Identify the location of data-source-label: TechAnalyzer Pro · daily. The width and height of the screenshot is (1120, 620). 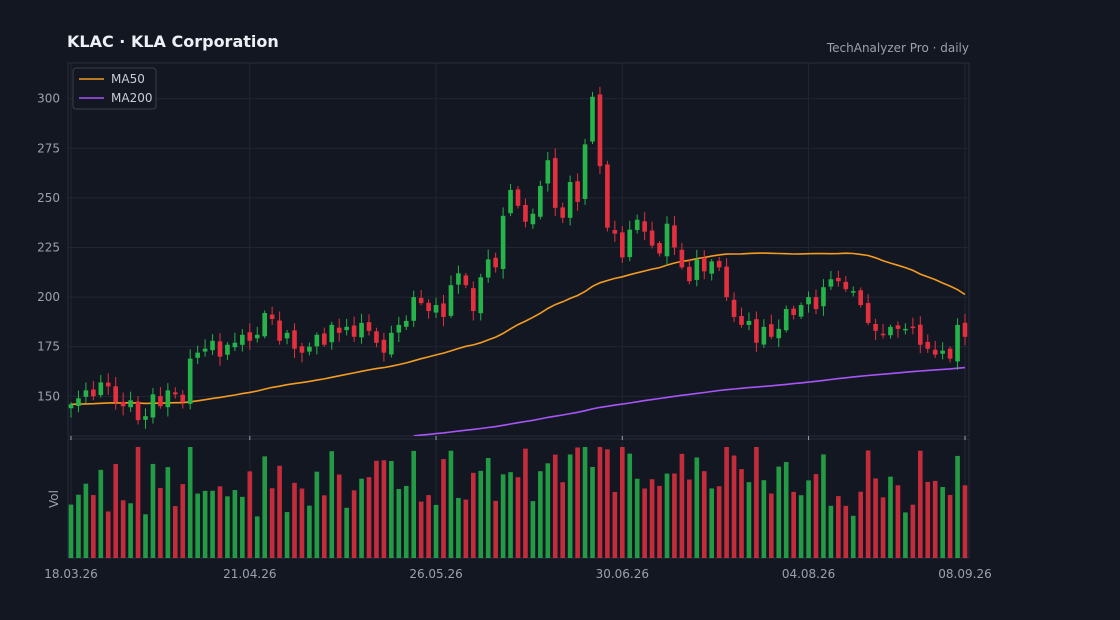
(897, 48).